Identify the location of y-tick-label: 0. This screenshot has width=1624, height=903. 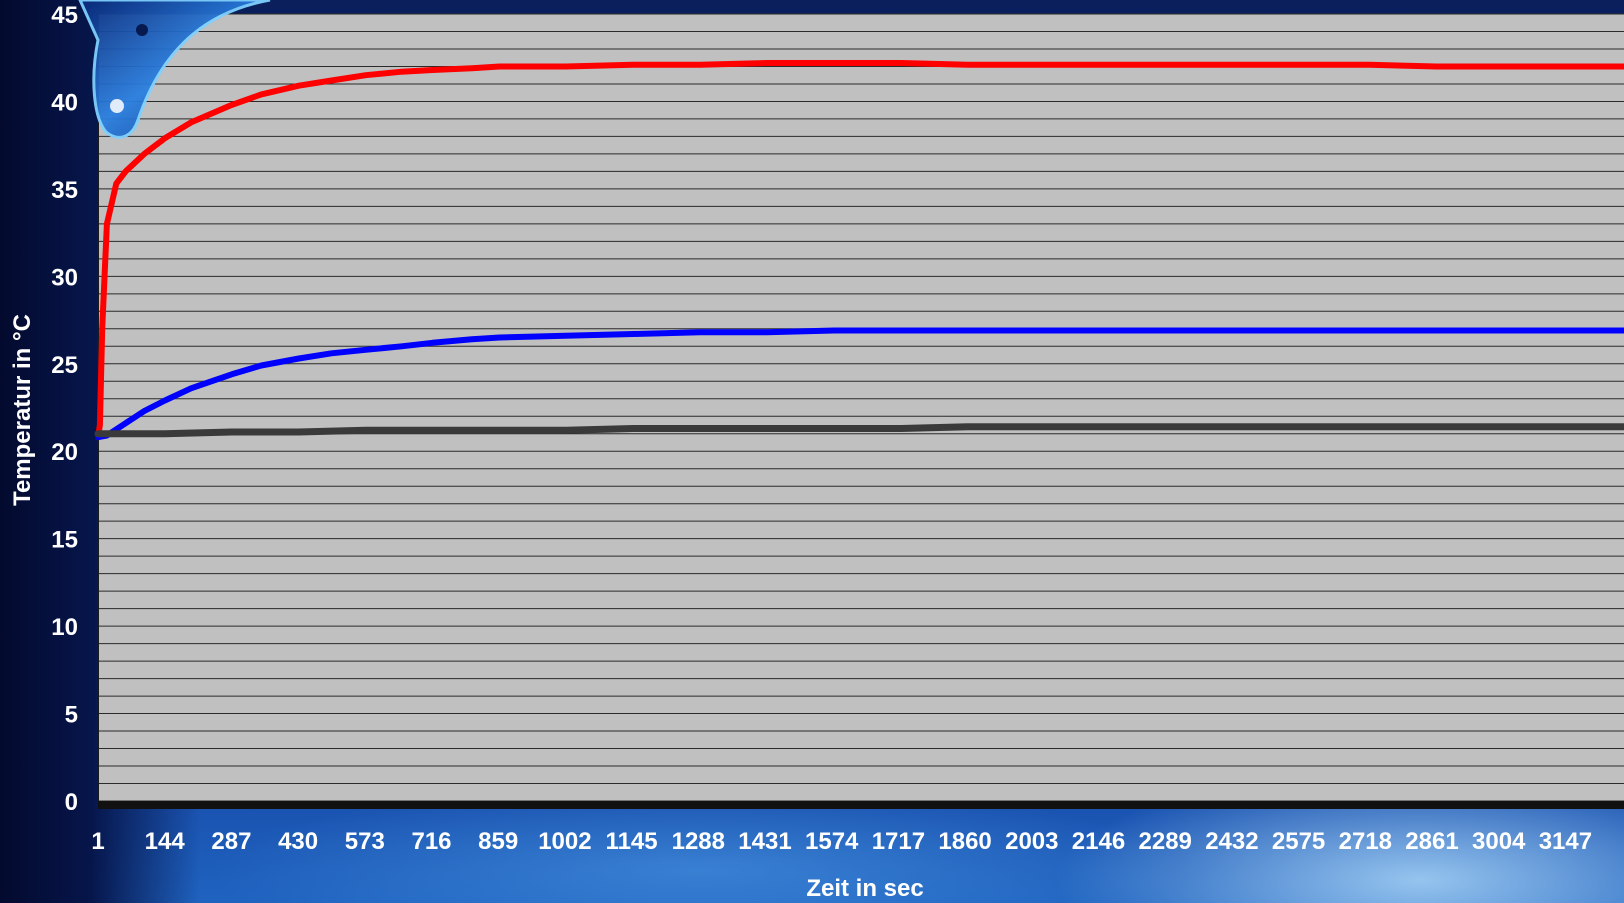
(71, 802).